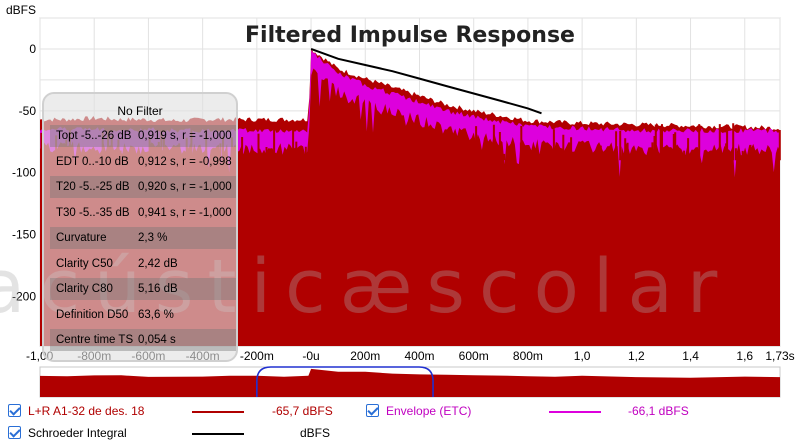  What do you see at coordinates (426, 81) in the screenshot?
I see `schroeder-line` at bounding box center [426, 81].